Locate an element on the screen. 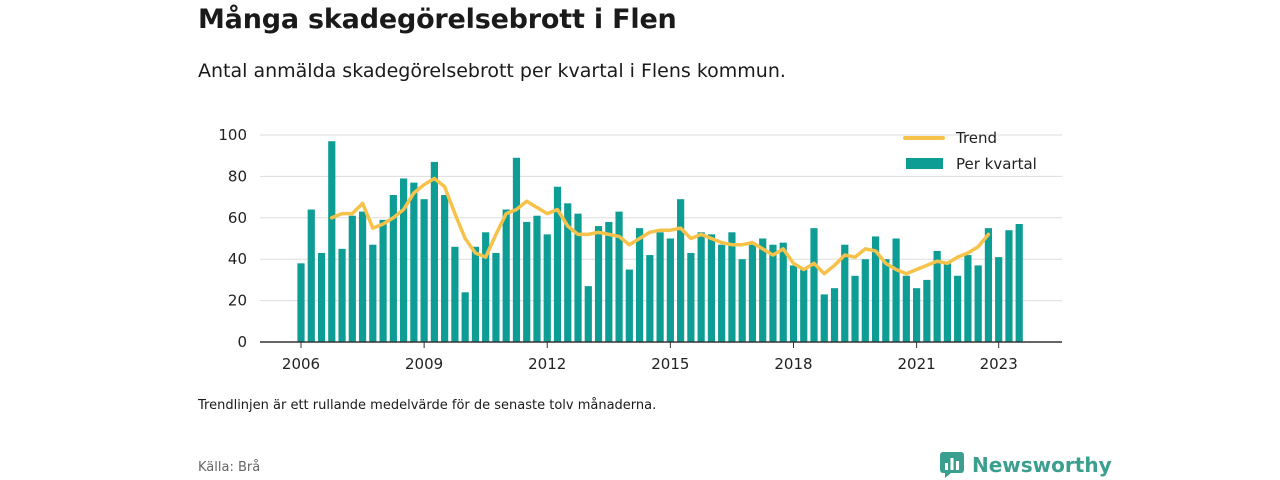 The image size is (1280, 480). trend-line is located at coordinates (660, 226).